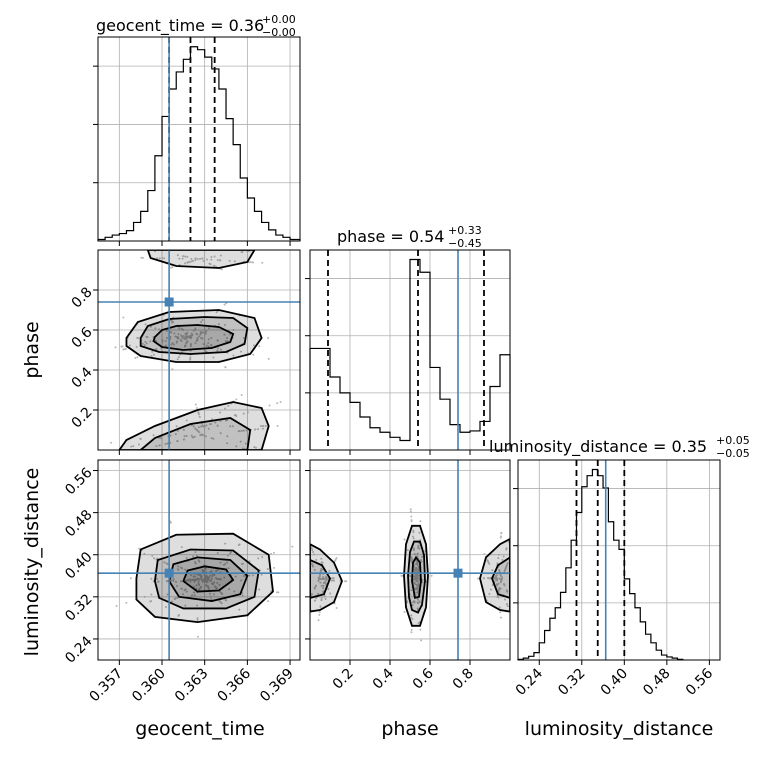 The width and height of the screenshot is (760, 765). I want to click on ylabel-luminosity-distance: luminosity_distance, so click(32, 562).